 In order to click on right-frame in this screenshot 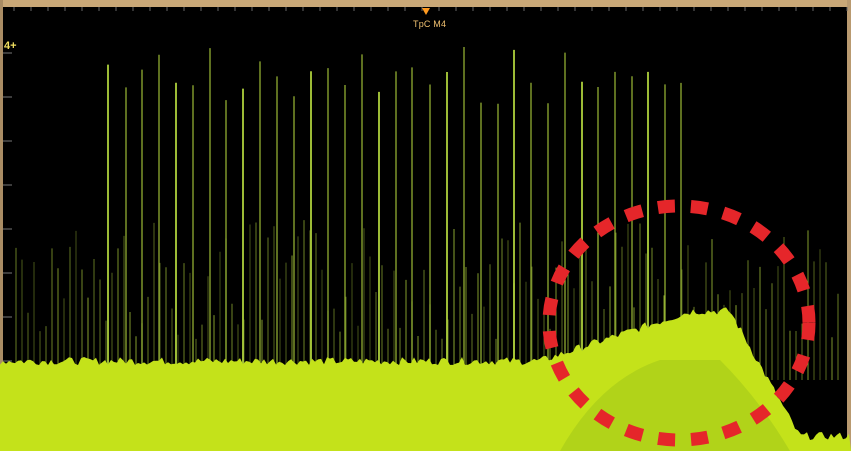, I will do `click(849, 225)`.